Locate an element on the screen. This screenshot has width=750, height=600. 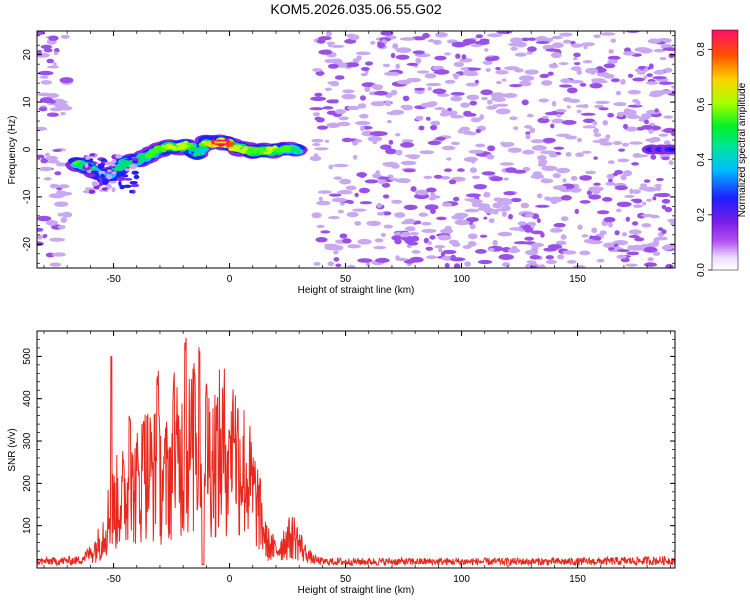
x-tick-label: 0 is located at coordinates (230, 579).